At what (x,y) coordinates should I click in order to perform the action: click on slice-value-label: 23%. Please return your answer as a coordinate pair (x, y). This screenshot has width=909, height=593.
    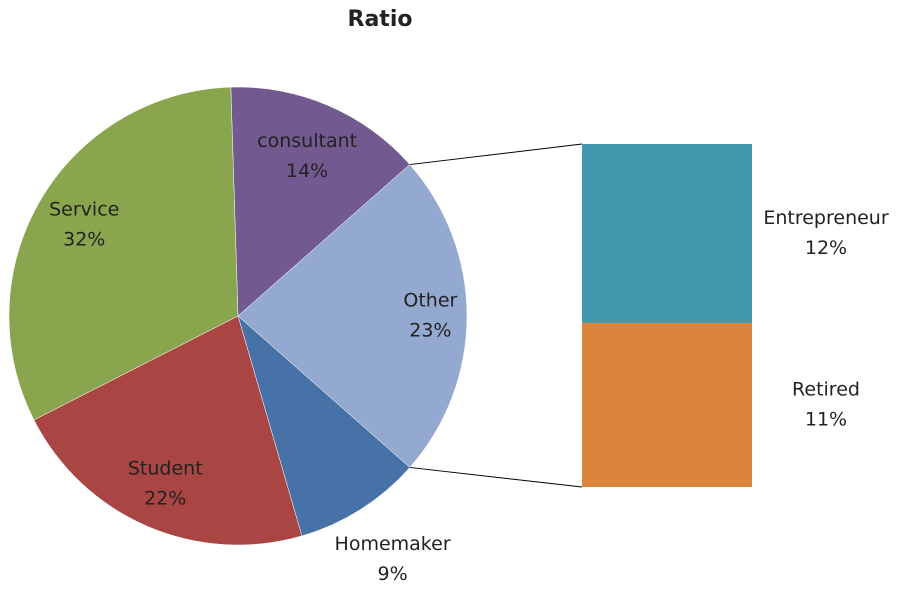
    Looking at the image, I should click on (430, 331).